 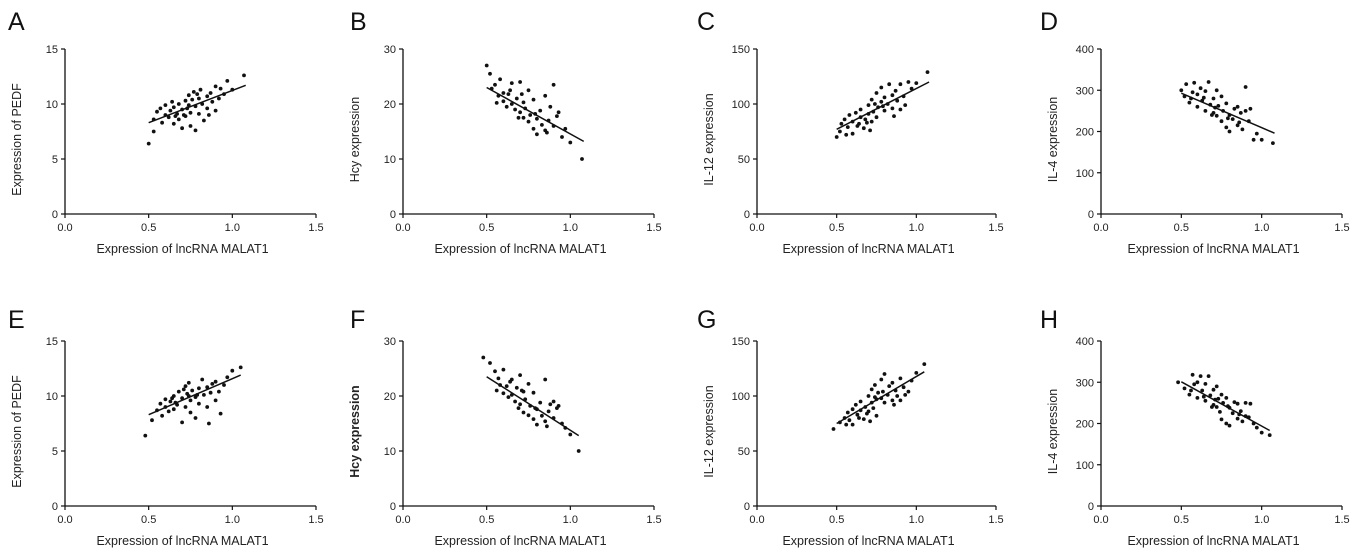 I want to click on x-tick-label: 1.0, so click(x=916, y=520).